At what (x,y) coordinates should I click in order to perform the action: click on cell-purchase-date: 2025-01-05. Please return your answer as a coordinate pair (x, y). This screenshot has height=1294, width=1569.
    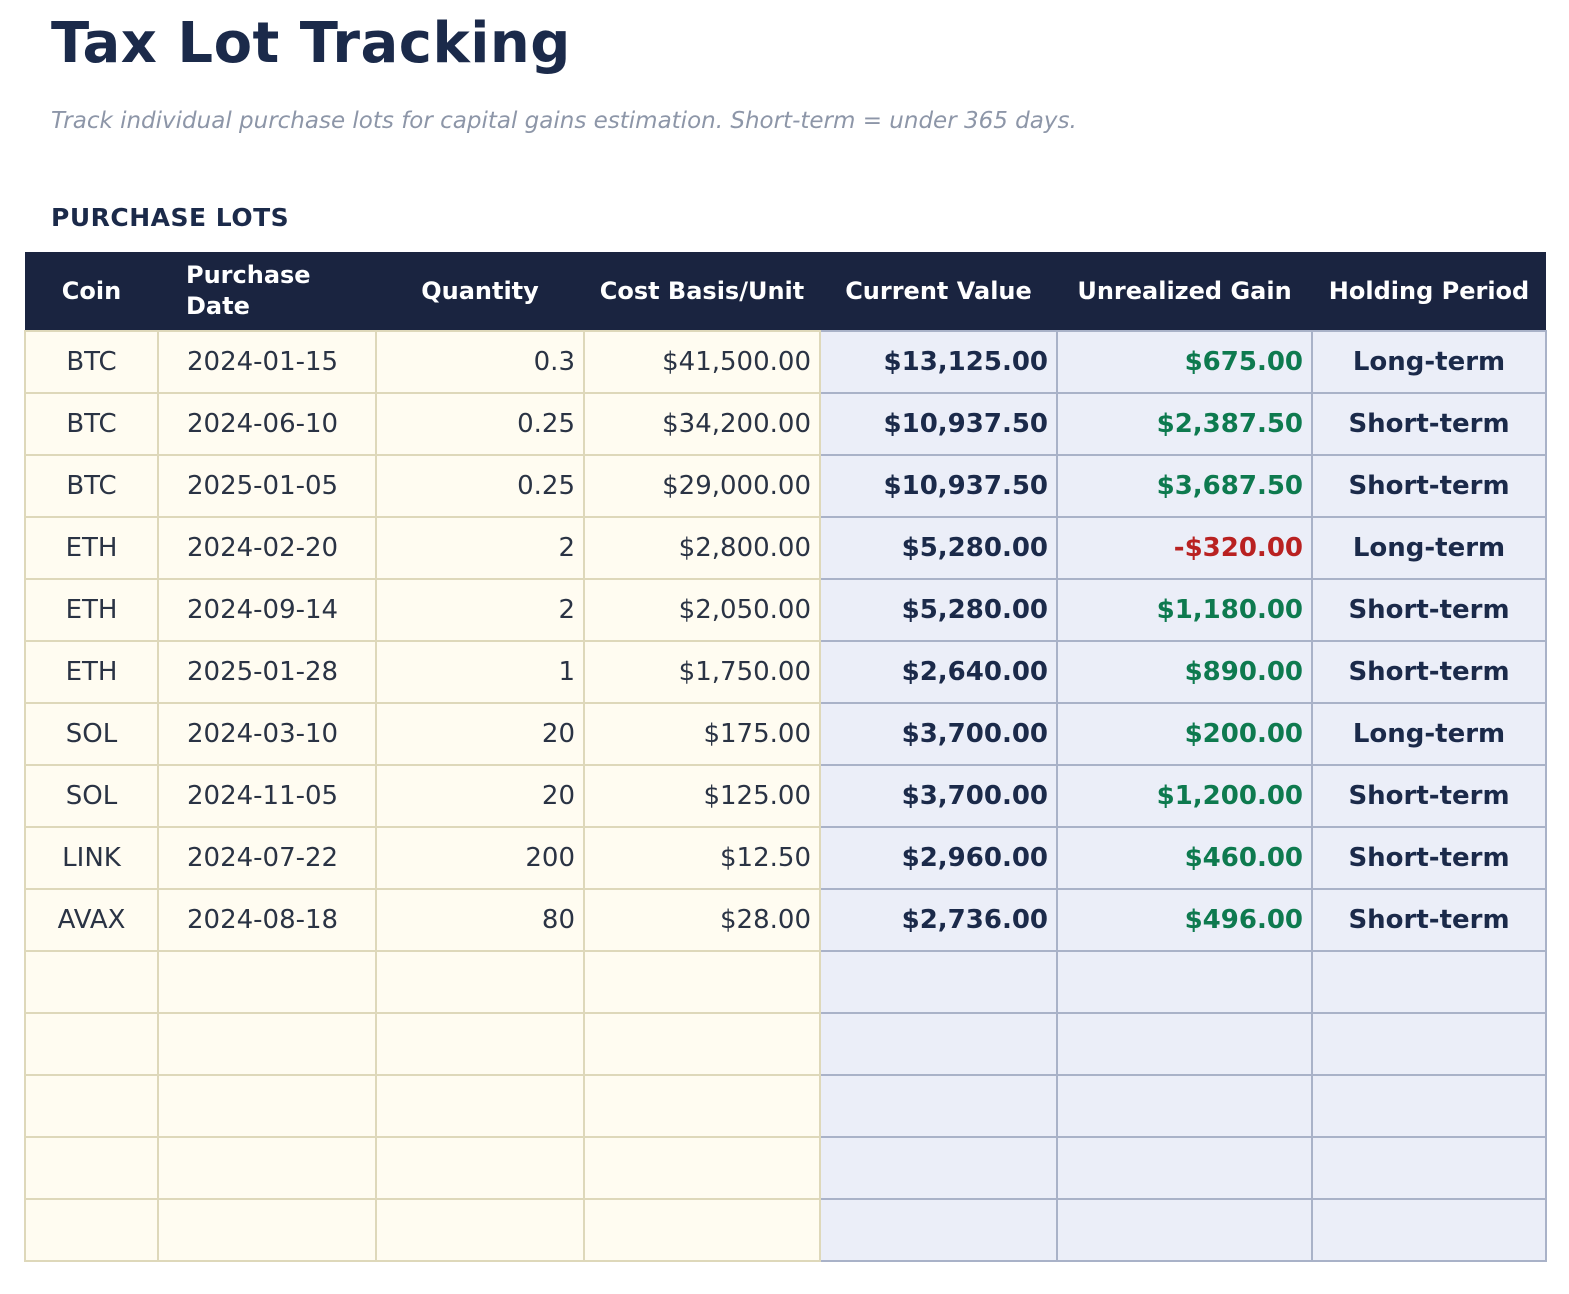
    Looking at the image, I should click on (267, 486).